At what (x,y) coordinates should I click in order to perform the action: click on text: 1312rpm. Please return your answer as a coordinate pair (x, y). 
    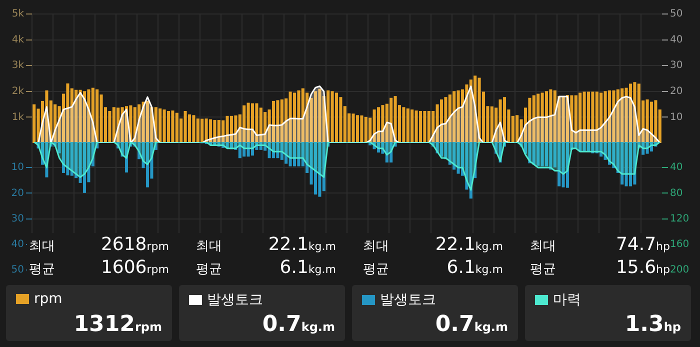
    Looking at the image, I should click on (118, 324).